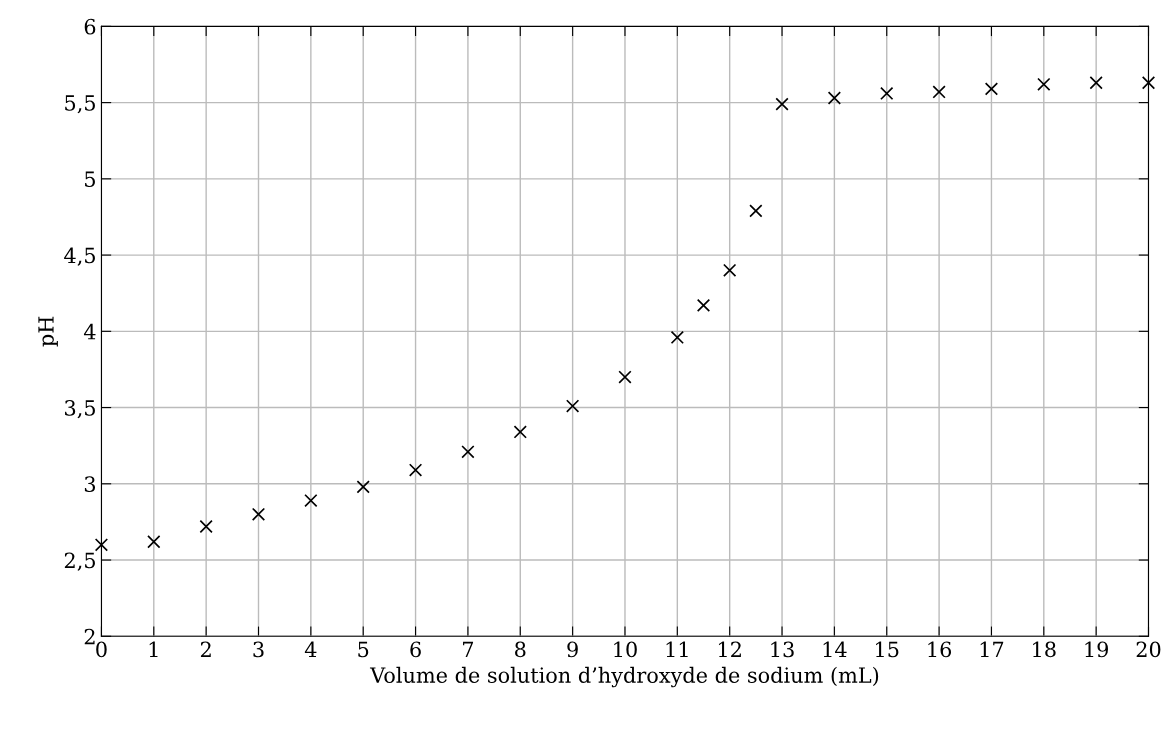  What do you see at coordinates (101, 649) in the screenshot?
I see `x-tick-label: 0` at bounding box center [101, 649].